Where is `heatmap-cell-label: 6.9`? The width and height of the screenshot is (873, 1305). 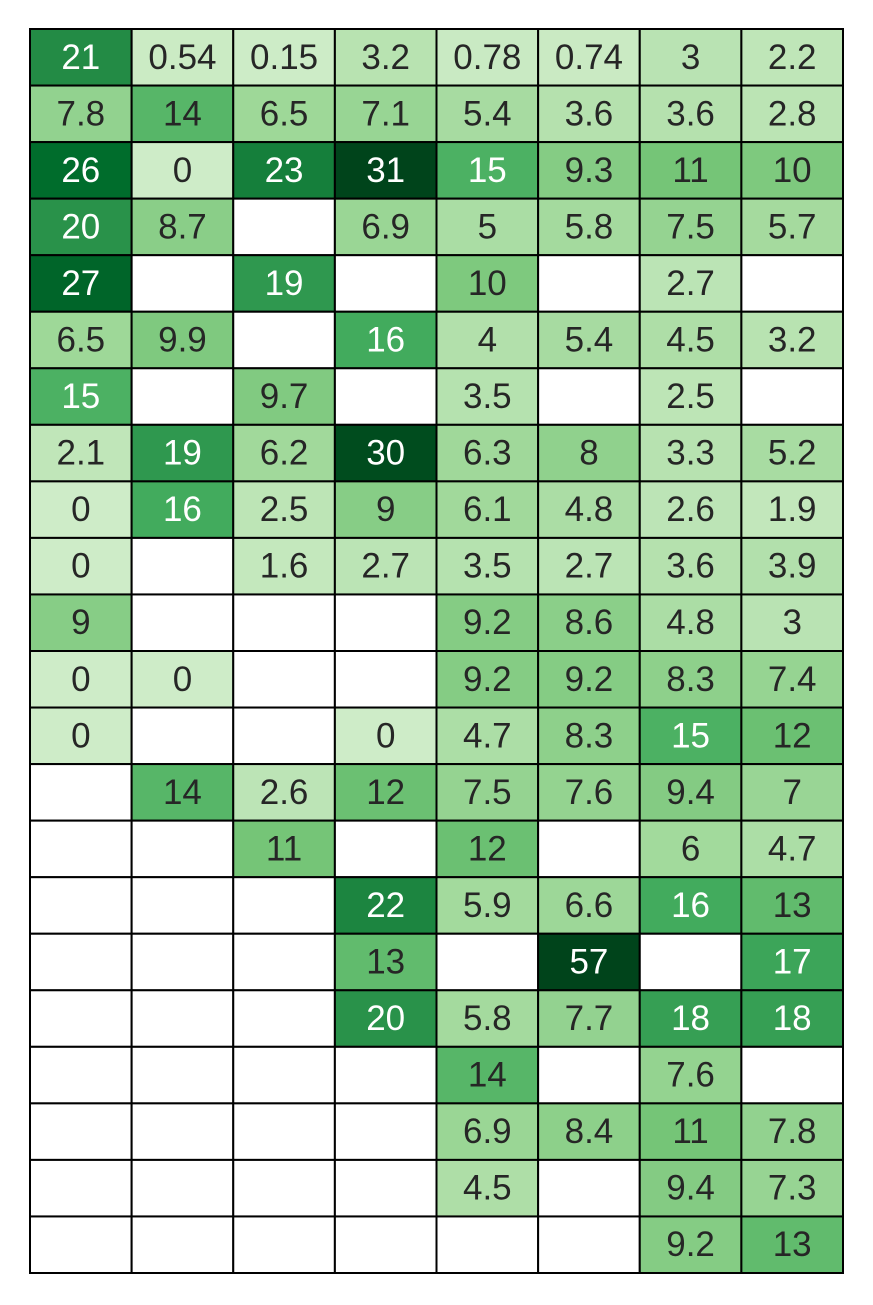
heatmap-cell-label: 6.9 is located at coordinates (385, 226).